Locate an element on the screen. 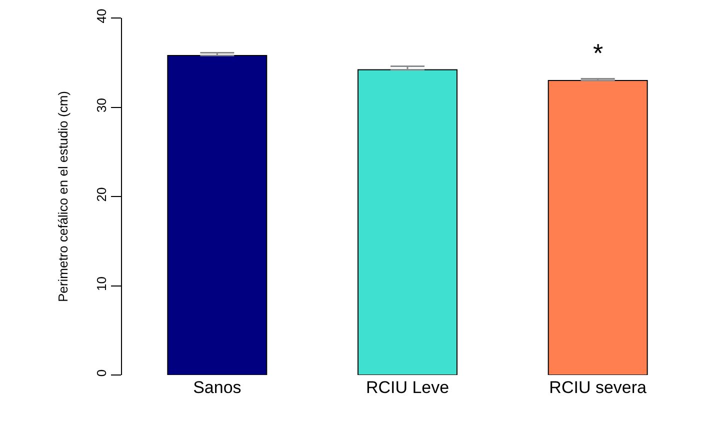 Image resolution: width=701 pixels, height=423 pixels. y-axis-title: Perimetro cefálico en el estudio (cm) is located at coordinates (63, 196).